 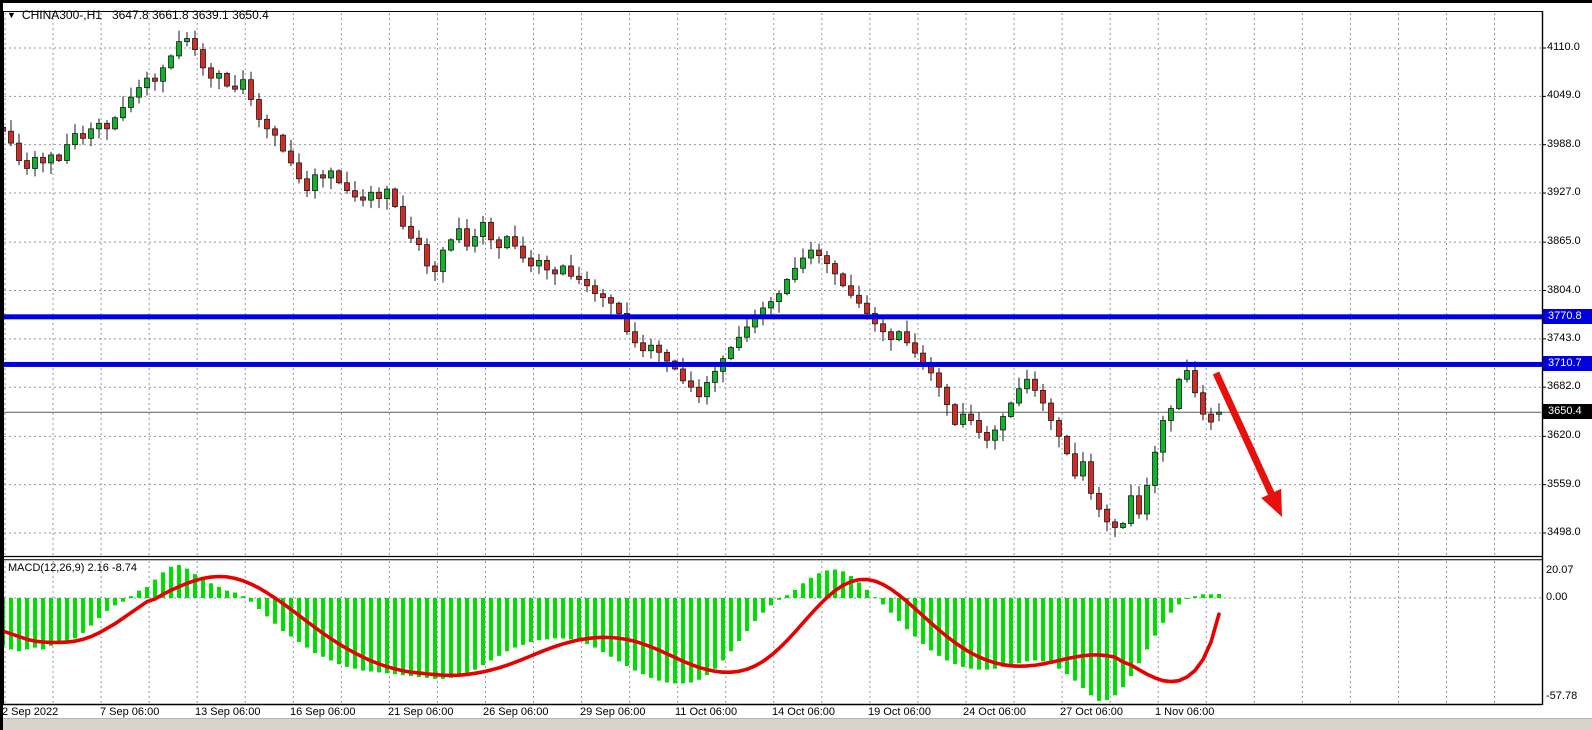 I want to click on symbol-timeframe: CHINA300-,H1, so click(x=61, y=15).